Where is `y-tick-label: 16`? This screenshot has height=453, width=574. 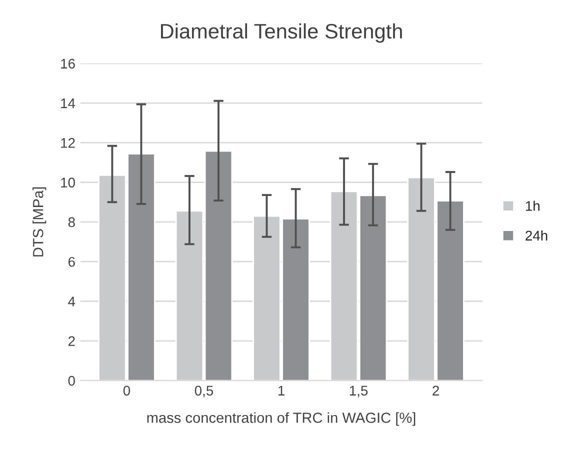 y-tick-label: 16 is located at coordinates (68, 63).